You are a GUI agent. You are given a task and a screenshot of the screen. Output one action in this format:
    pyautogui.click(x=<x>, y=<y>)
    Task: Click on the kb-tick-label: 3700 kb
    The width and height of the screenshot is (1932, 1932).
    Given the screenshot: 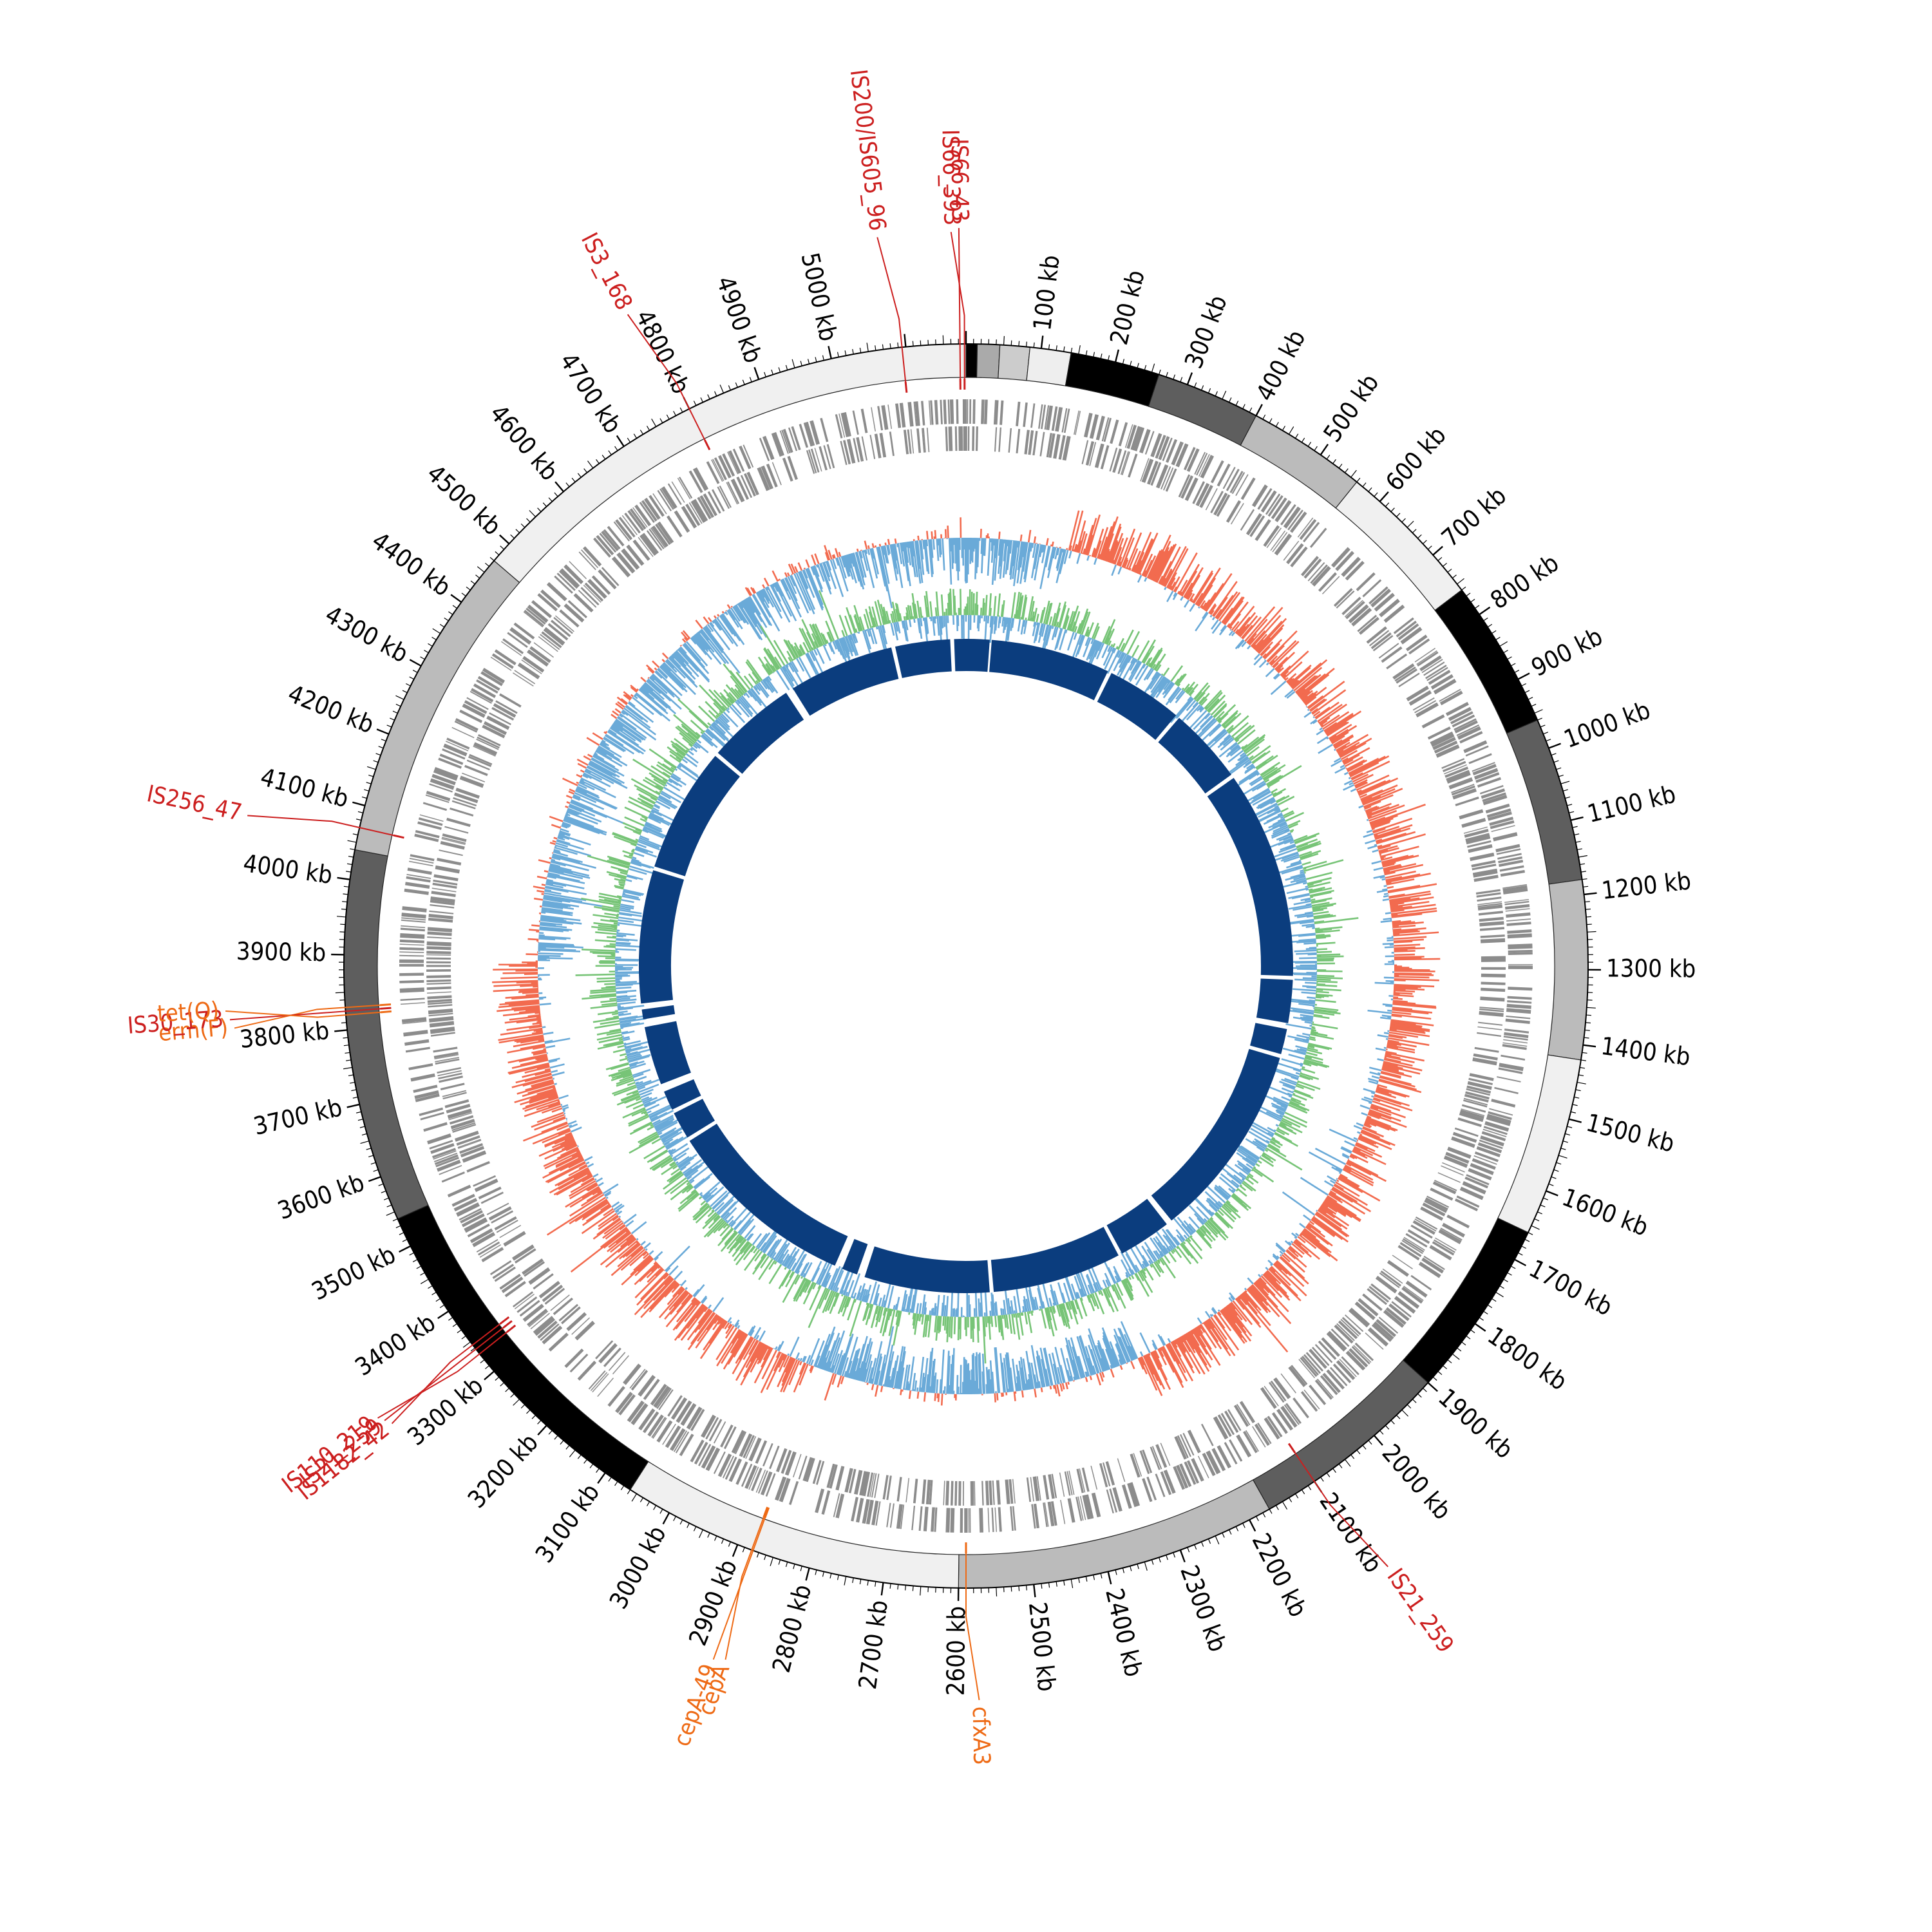 What is the action you would take?
    pyautogui.click(x=298, y=1117)
    